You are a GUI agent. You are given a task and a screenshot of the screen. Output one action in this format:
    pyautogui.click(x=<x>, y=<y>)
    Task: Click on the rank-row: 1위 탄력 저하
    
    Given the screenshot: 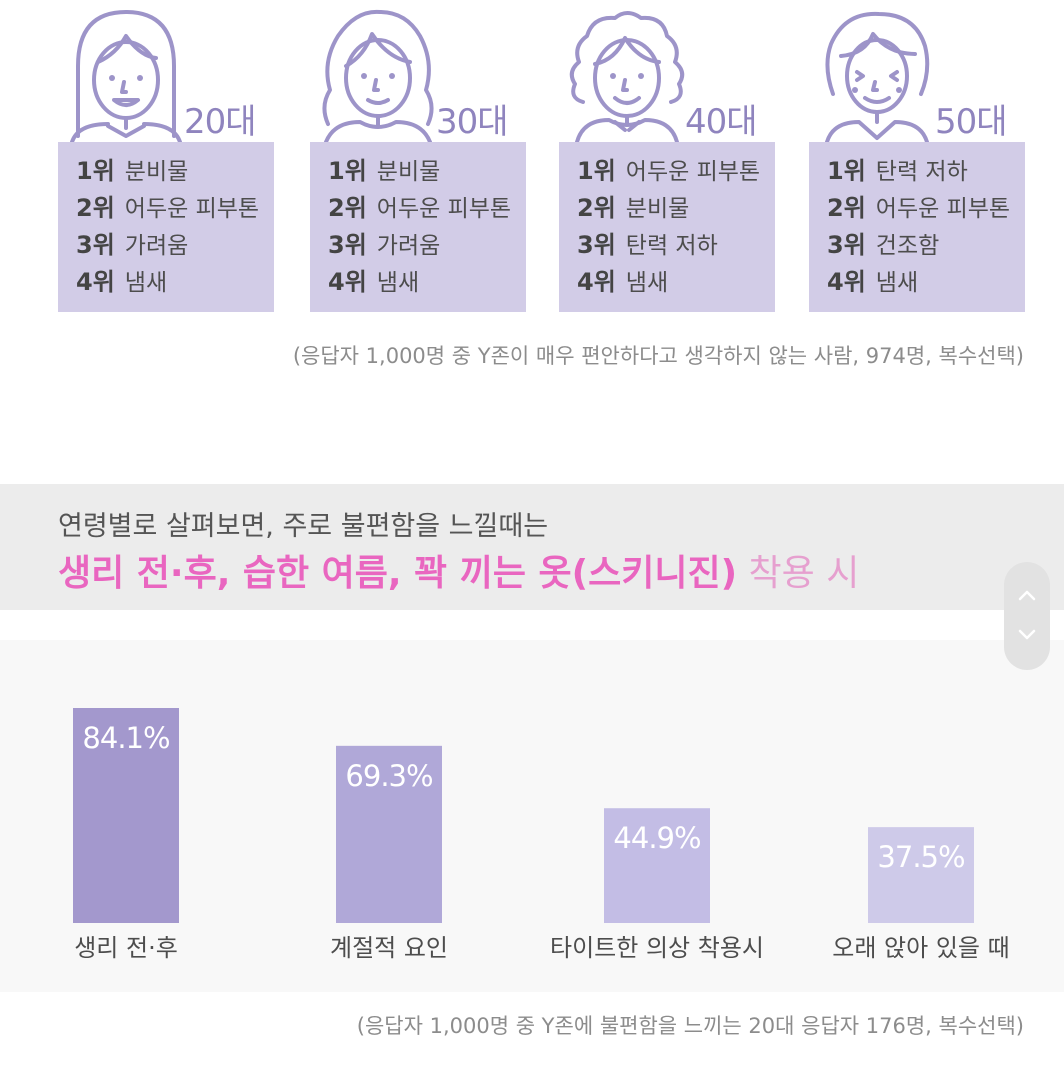 What is the action you would take?
    pyautogui.click(x=926, y=174)
    